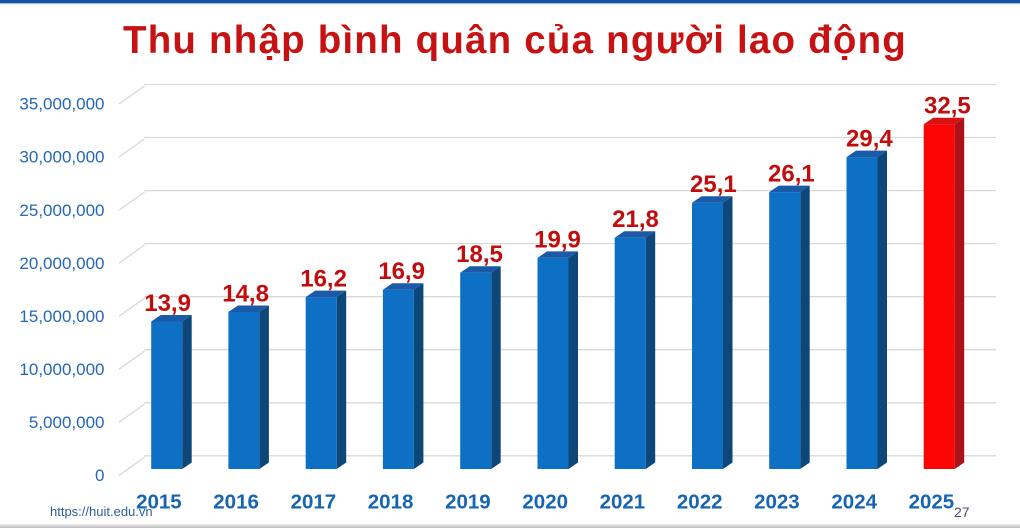  Describe the element at coordinates (61, 316) in the screenshot. I see `svg-text: 15,000,000` at that location.